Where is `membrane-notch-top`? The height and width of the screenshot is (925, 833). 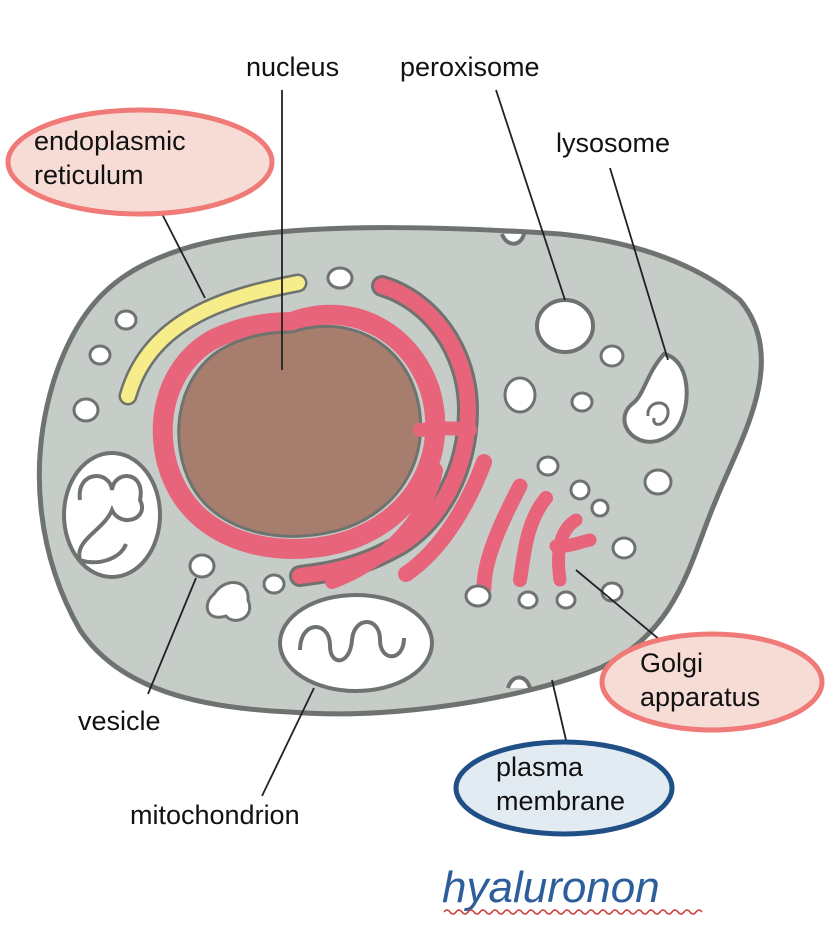 membrane-notch-top is located at coordinates (513, 239).